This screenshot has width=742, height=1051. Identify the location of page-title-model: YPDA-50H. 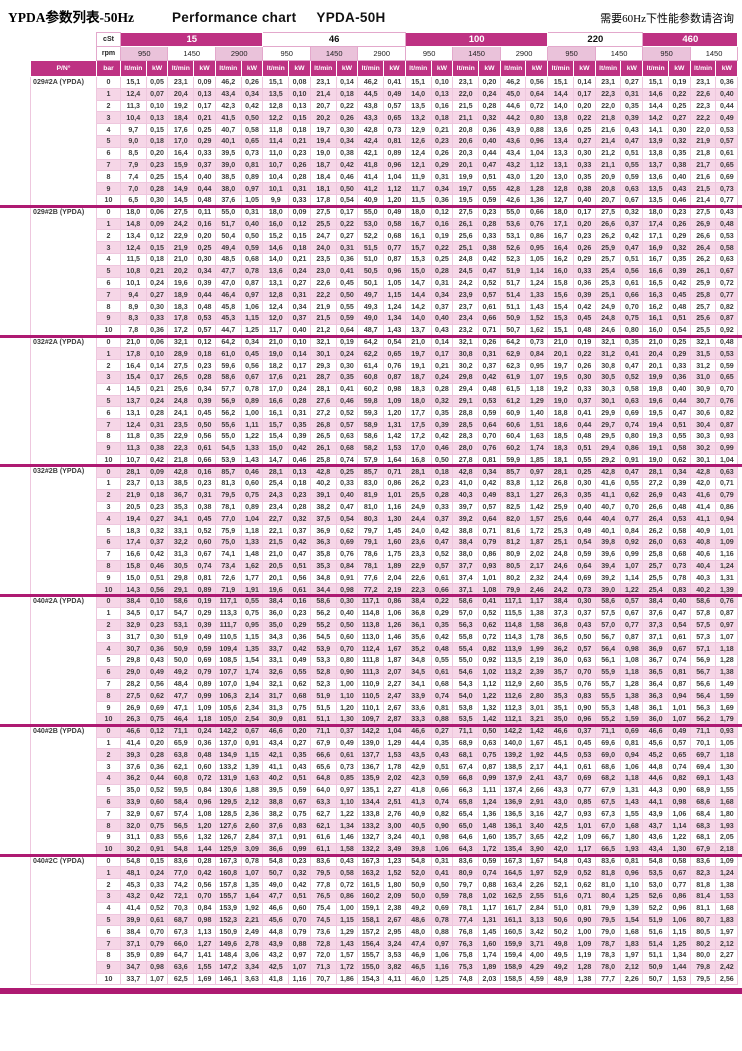
(351, 17).